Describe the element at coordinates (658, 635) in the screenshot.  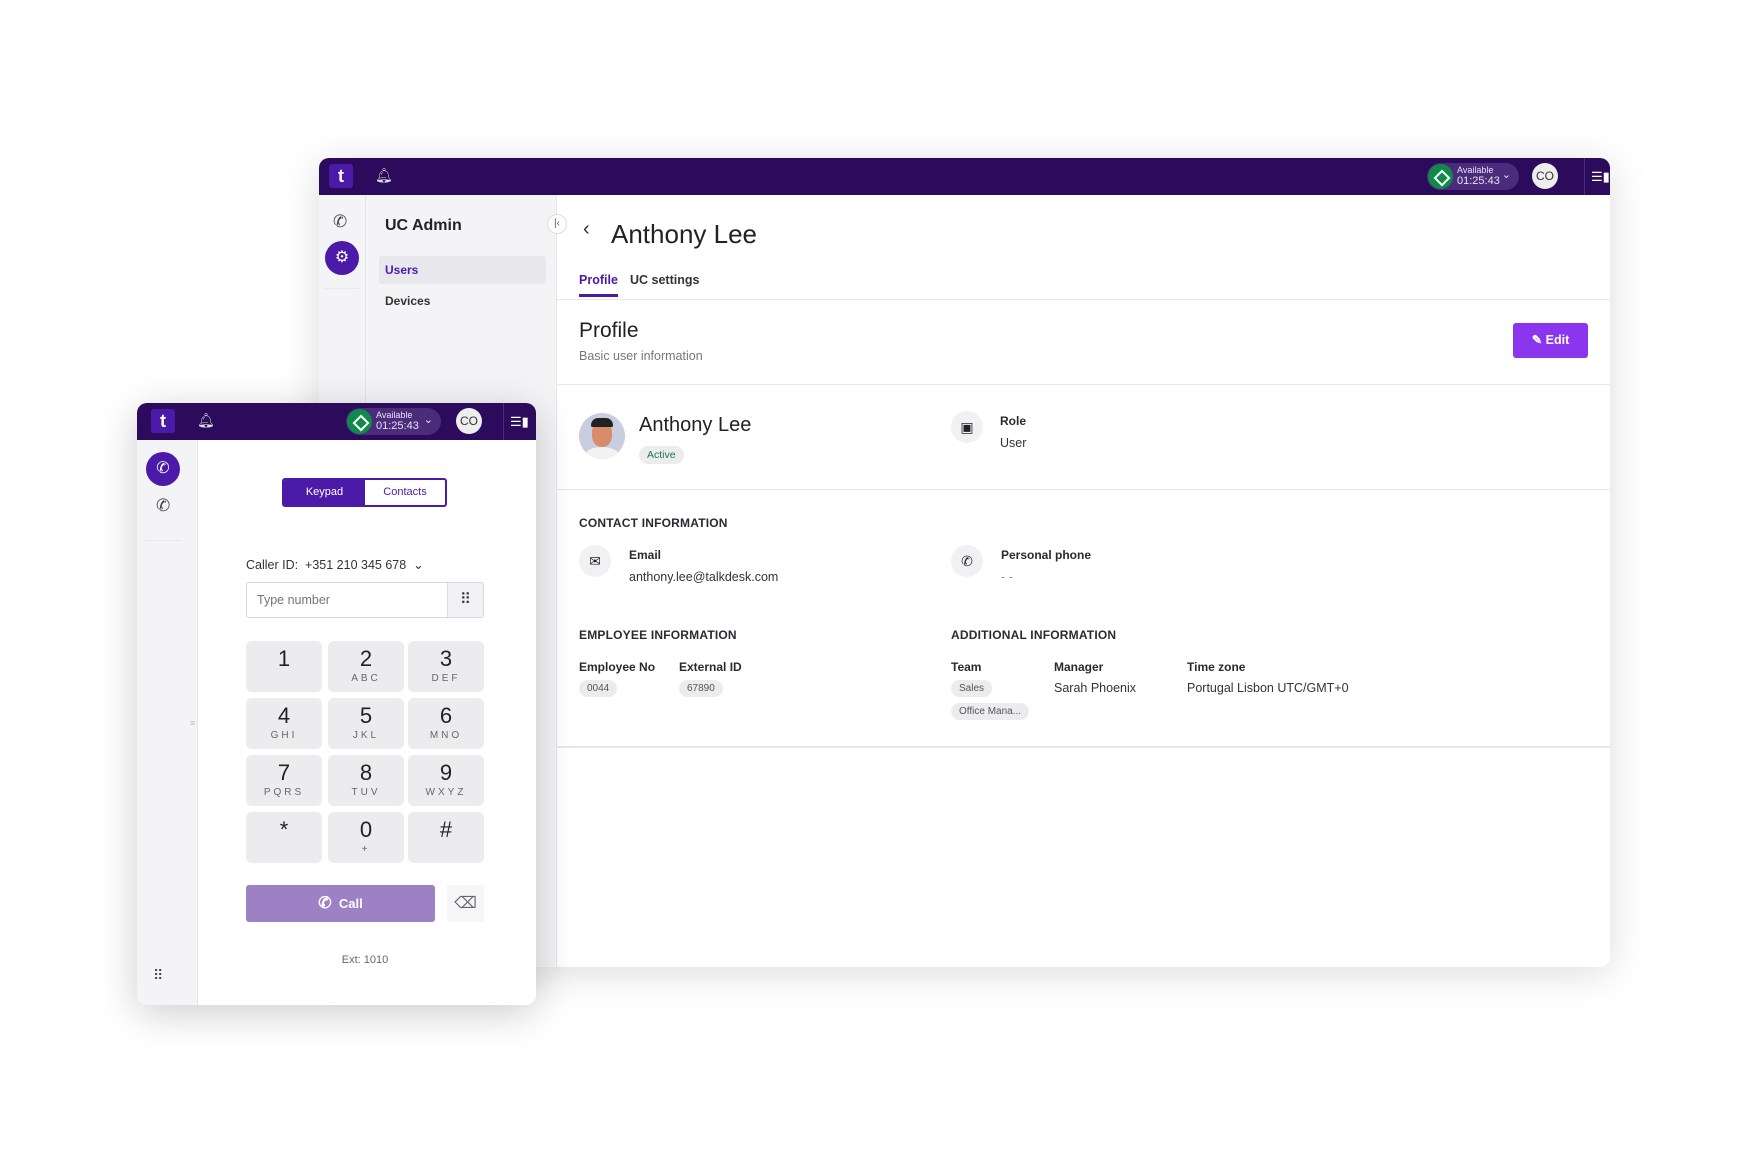
I see `employee-header: EMPLOYEE INFORMATION` at that location.